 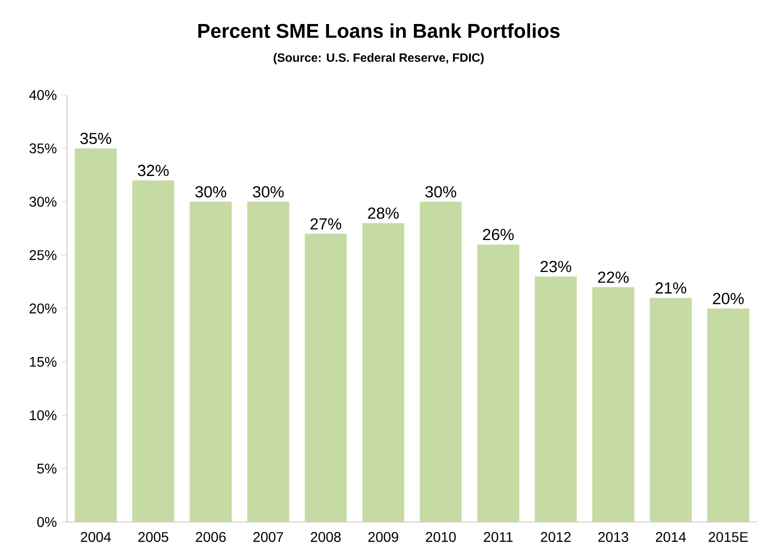 I want to click on chart-title: Percent SME Loans in Bank Portfolios, so click(x=379, y=30).